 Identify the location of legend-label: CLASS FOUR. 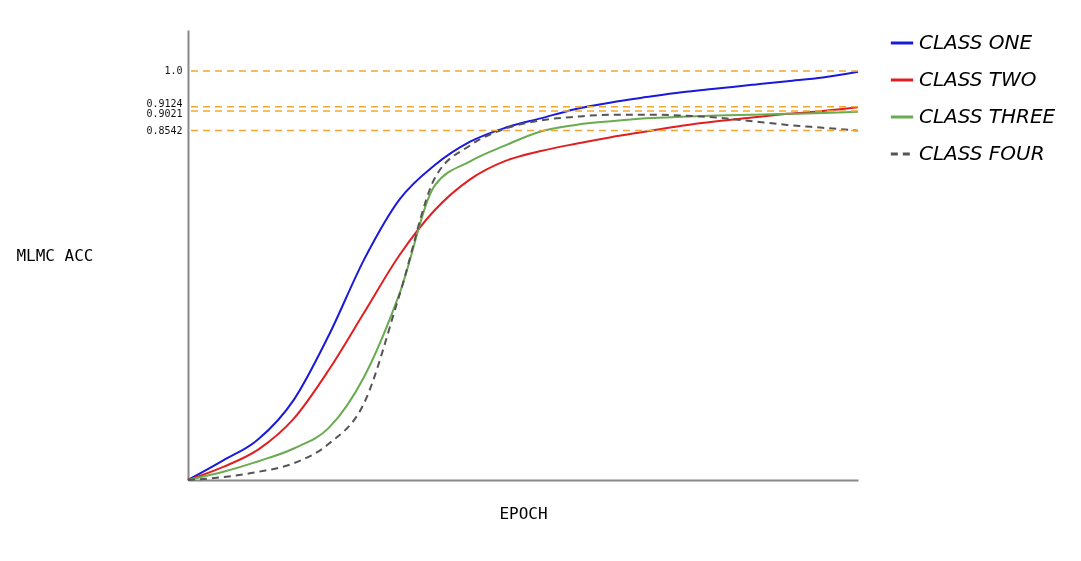
(982, 153).